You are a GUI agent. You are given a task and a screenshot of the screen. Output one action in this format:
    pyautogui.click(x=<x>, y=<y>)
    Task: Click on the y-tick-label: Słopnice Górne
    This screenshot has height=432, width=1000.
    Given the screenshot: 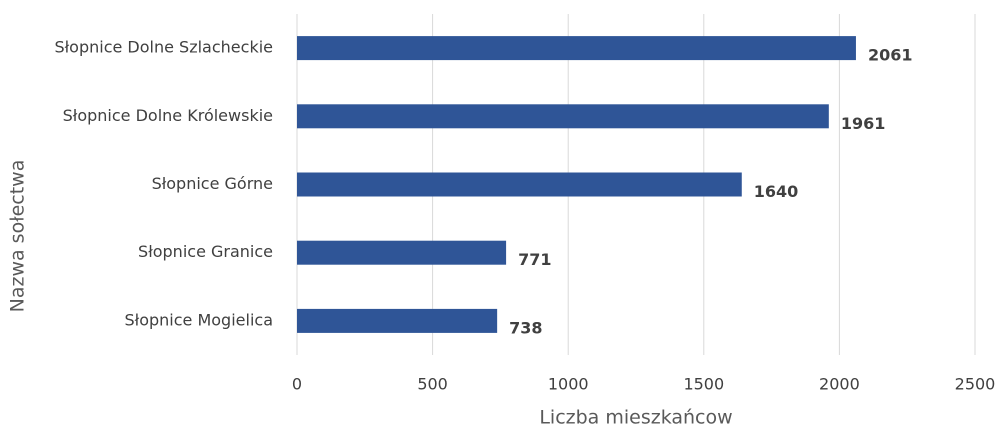 What is the action you would take?
    pyautogui.click(x=212, y=183)
    